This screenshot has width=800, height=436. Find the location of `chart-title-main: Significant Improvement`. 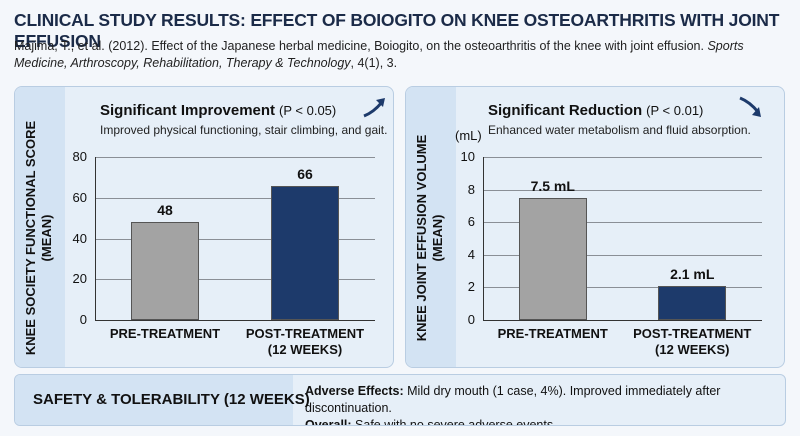

chart-title-main: Significant Improvement is located at coordinates (188, 110).